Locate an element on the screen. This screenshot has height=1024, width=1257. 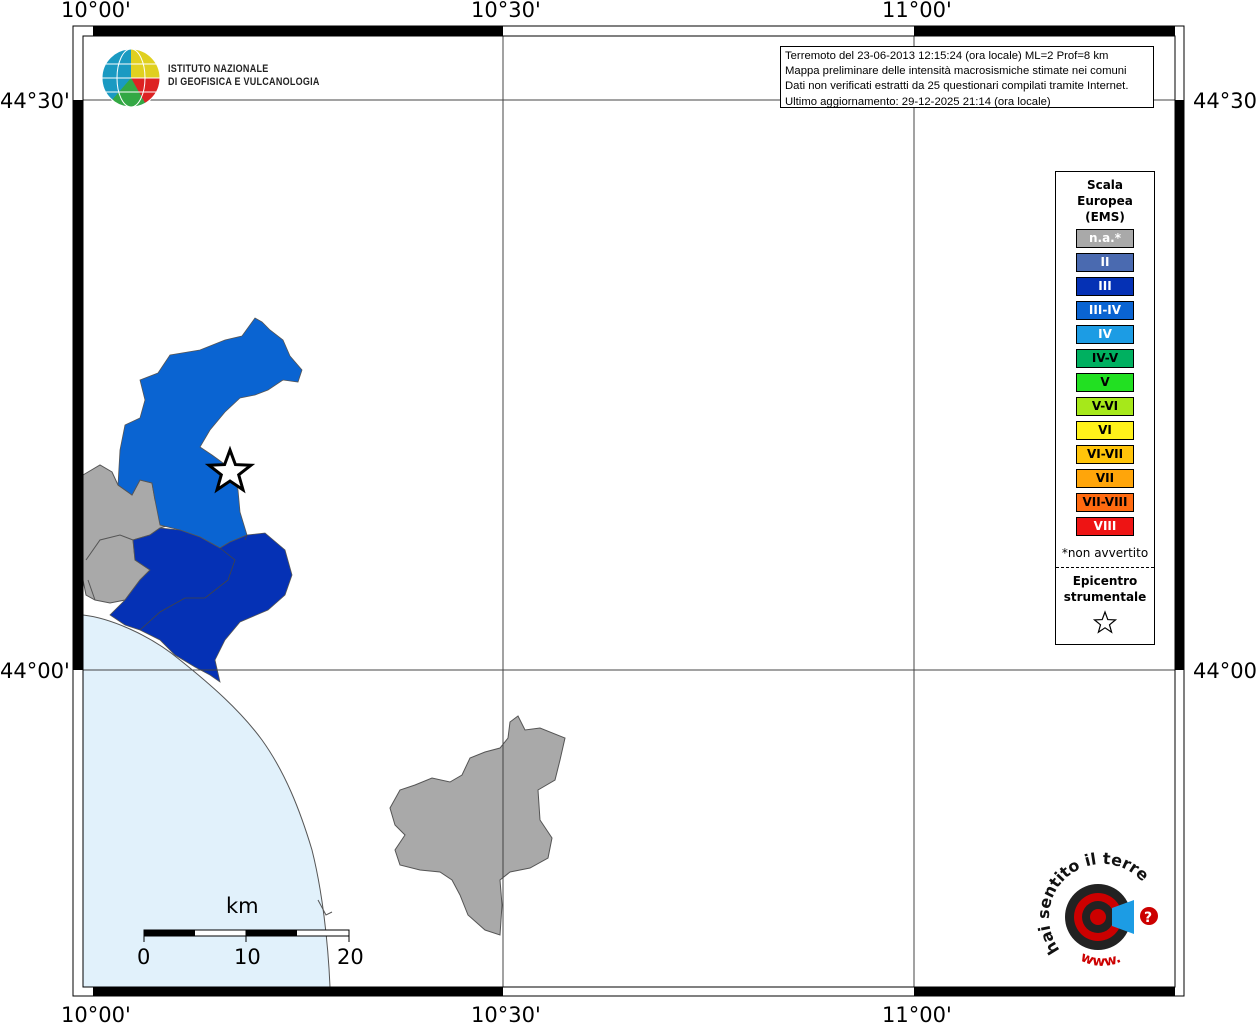
legend-title-line-2: Europea is located at coordinates (1105, 201).